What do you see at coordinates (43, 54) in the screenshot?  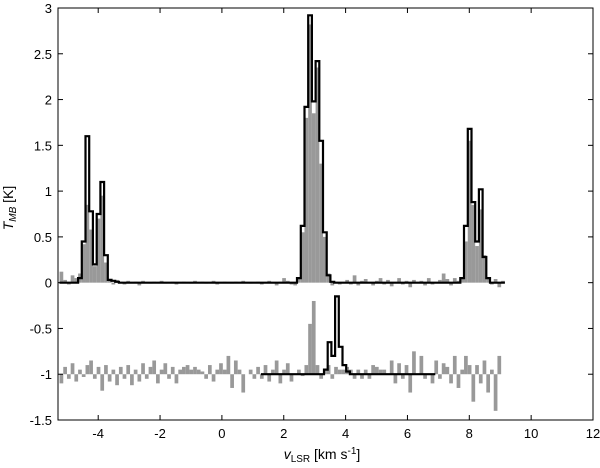 I see `y-tick-label: 2.5` at bounding box center [43, 54].